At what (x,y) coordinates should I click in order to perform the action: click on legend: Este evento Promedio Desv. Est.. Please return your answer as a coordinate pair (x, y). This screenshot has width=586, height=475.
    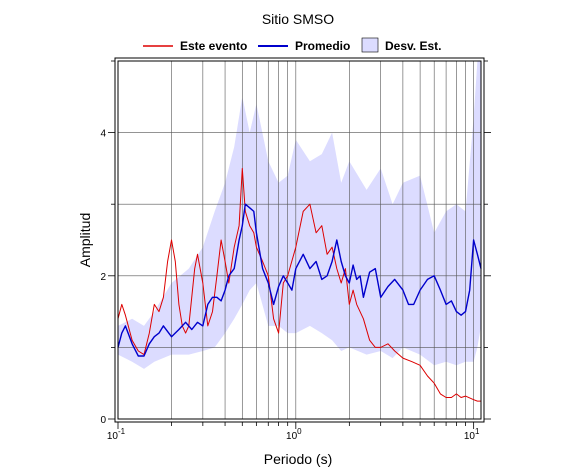
    Looking at the image, I should click on (292, 45).